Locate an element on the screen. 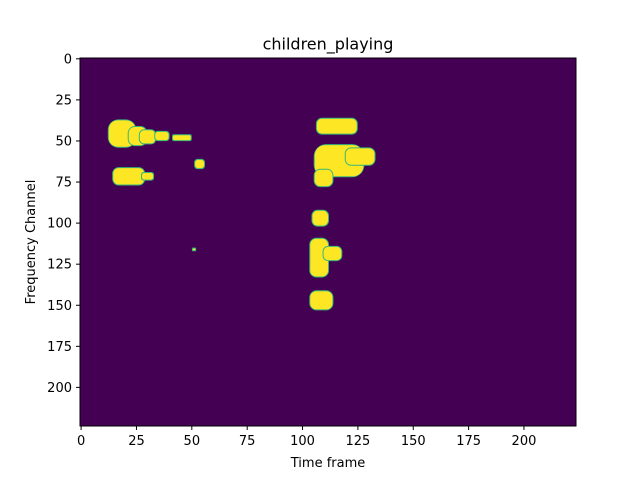 Image resolution: width=640 pixels, height=480 pixels. y-tick-label: 0 is located at coordinates (68, 59).